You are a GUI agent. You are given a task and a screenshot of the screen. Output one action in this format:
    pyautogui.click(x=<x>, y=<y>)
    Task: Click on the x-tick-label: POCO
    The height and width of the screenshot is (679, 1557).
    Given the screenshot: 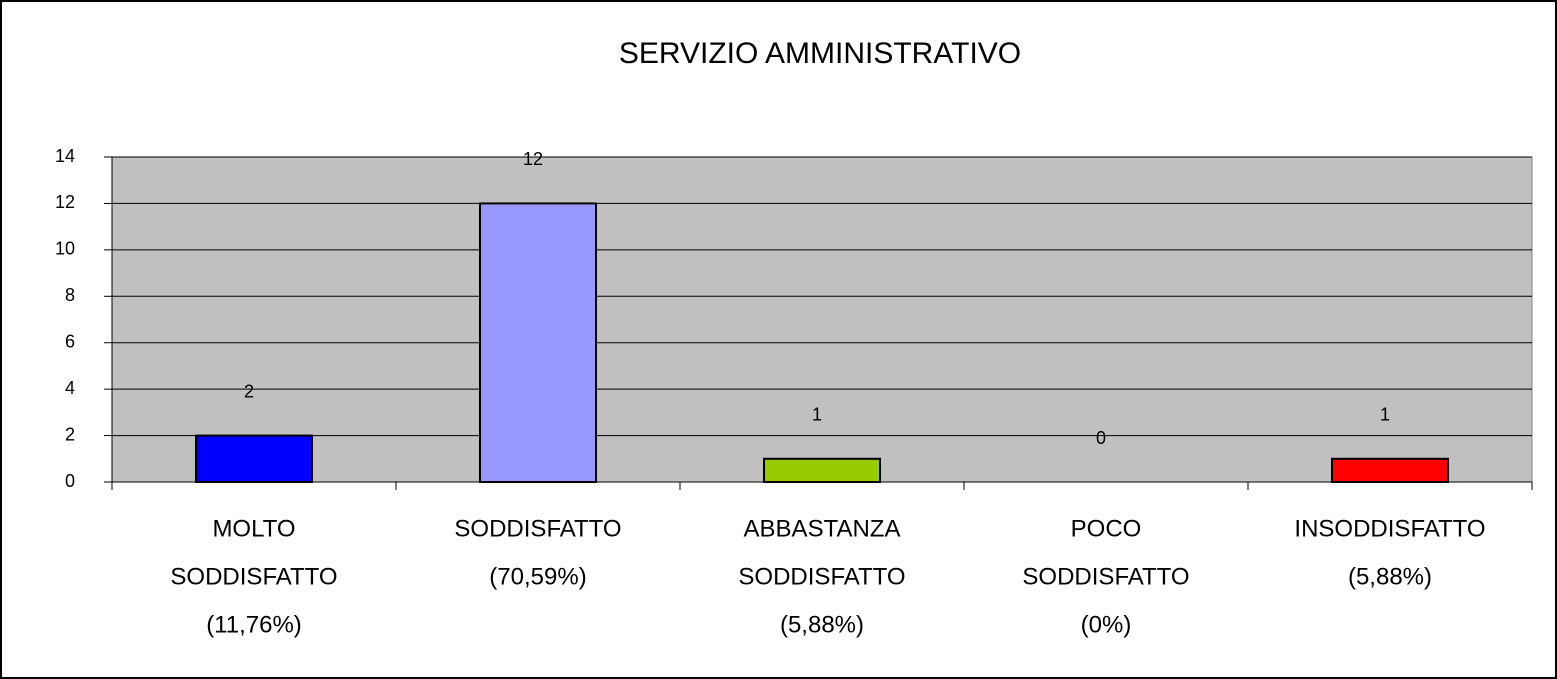 What is the action you would take?
    pyautogui.click(x=1106, y=528)
    